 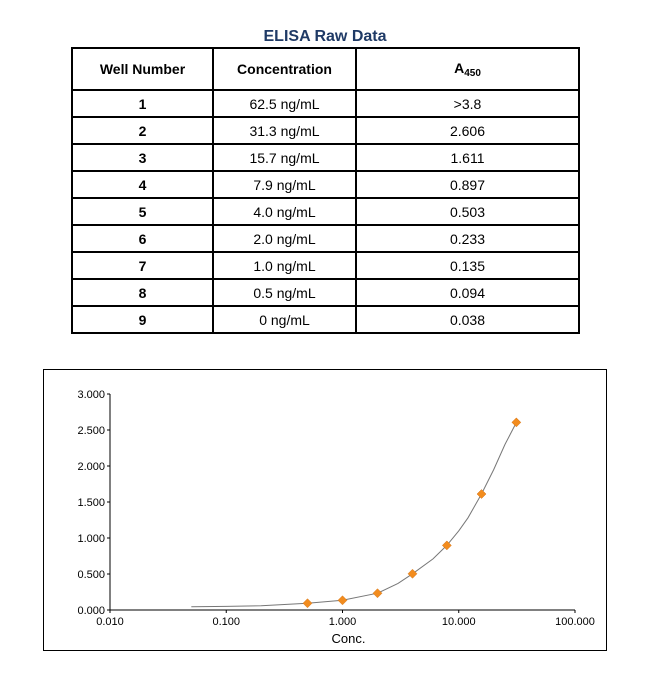 I want to click on x-tick-label: 0.100, so click(x=226, y=622).